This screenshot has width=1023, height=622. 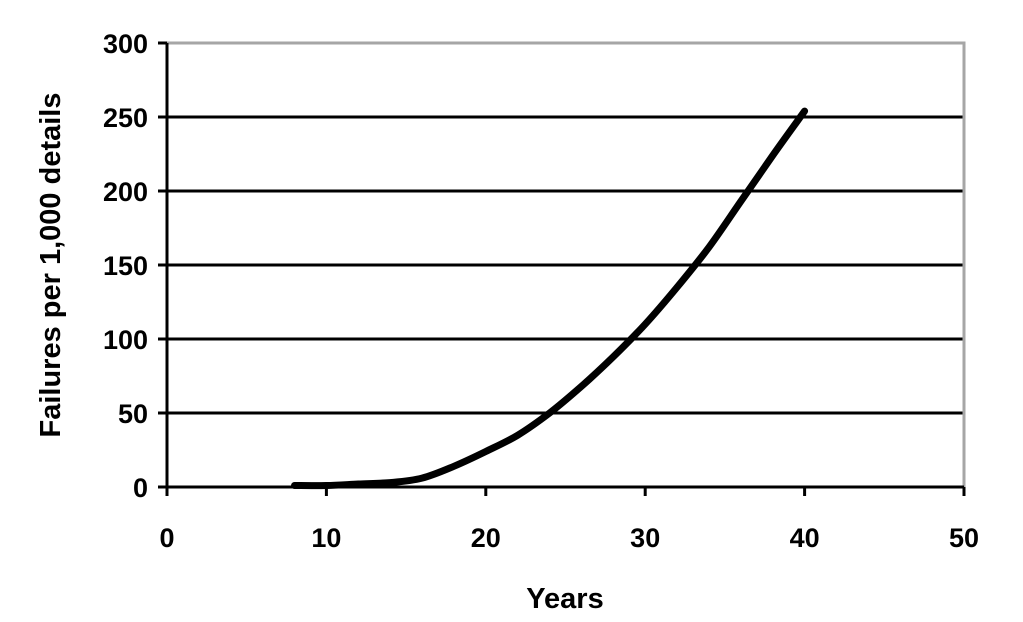 I want to click on y-tick-label-250: 250, so click(x=125, y=118).